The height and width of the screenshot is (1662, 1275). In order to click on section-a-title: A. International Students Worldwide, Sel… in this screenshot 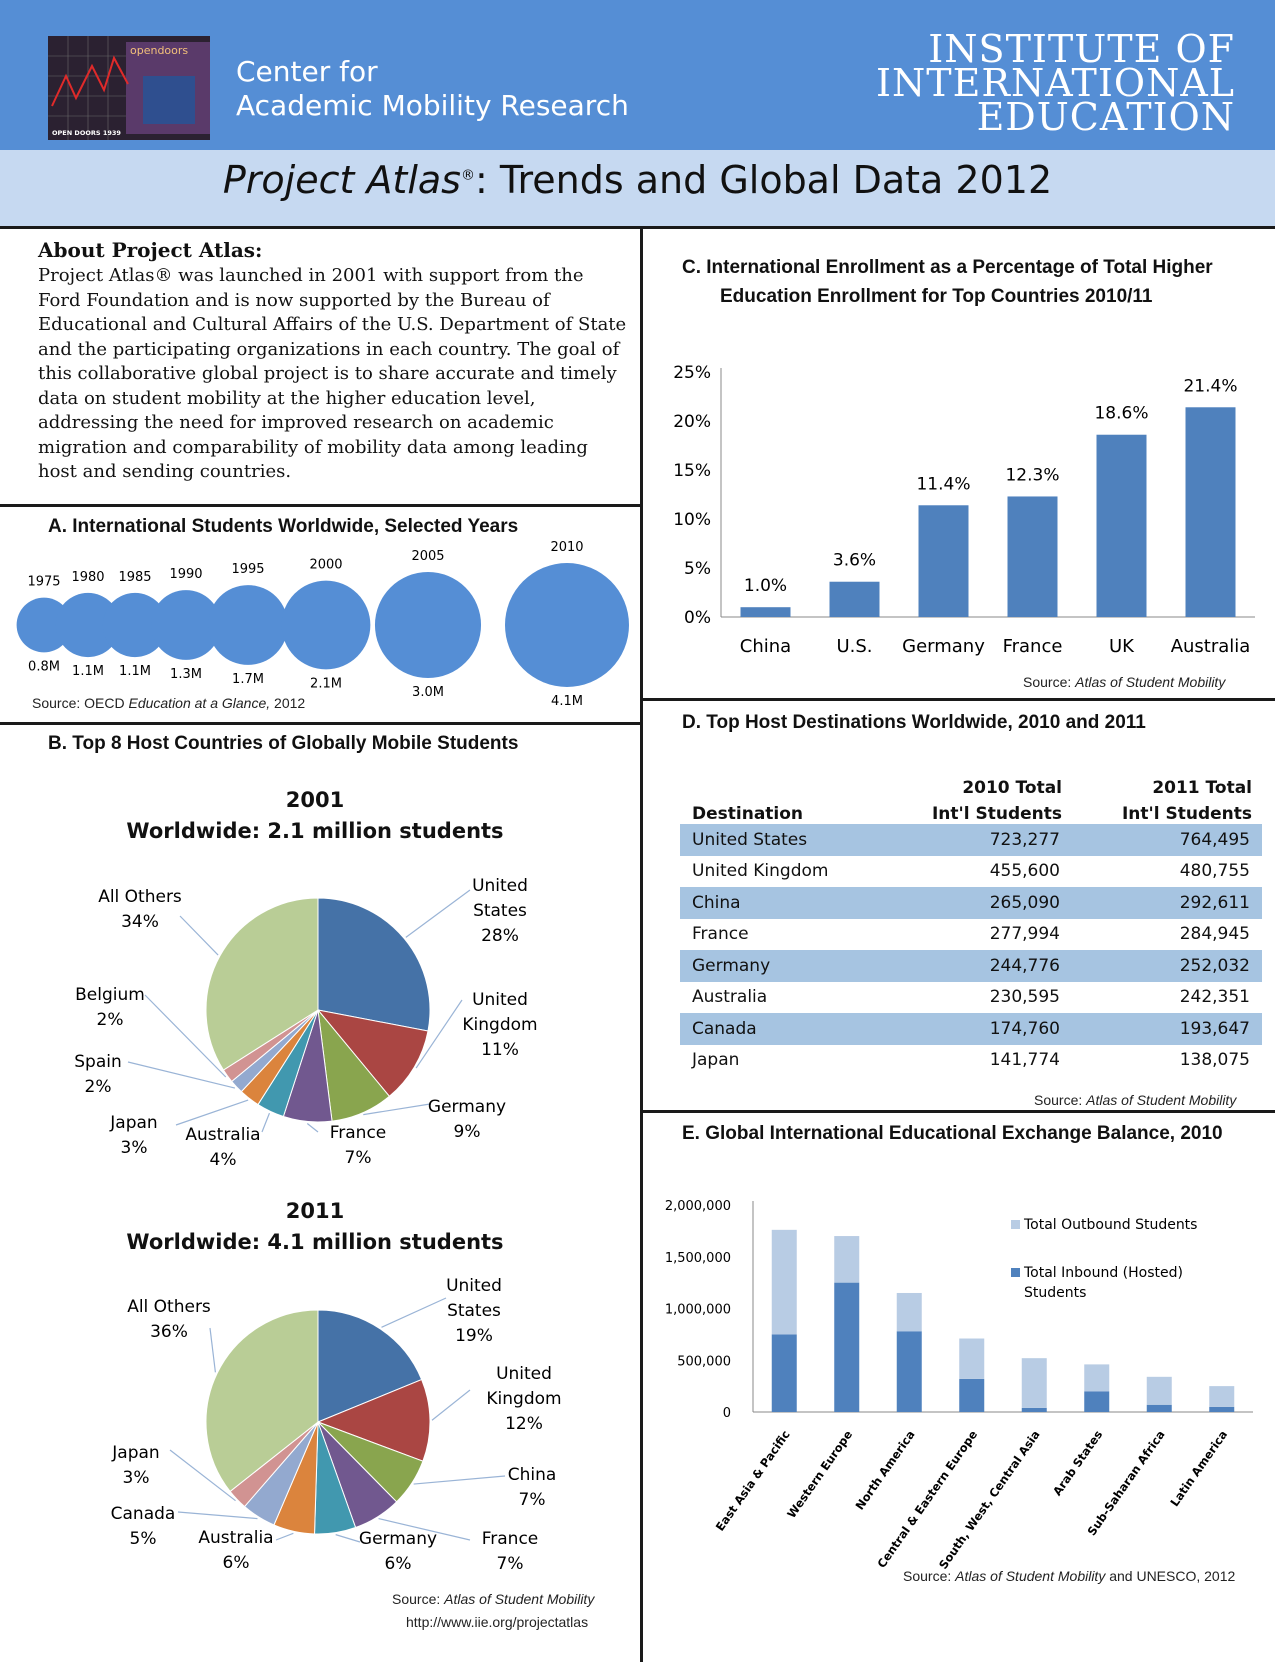, I will do `click(283, 526)`.